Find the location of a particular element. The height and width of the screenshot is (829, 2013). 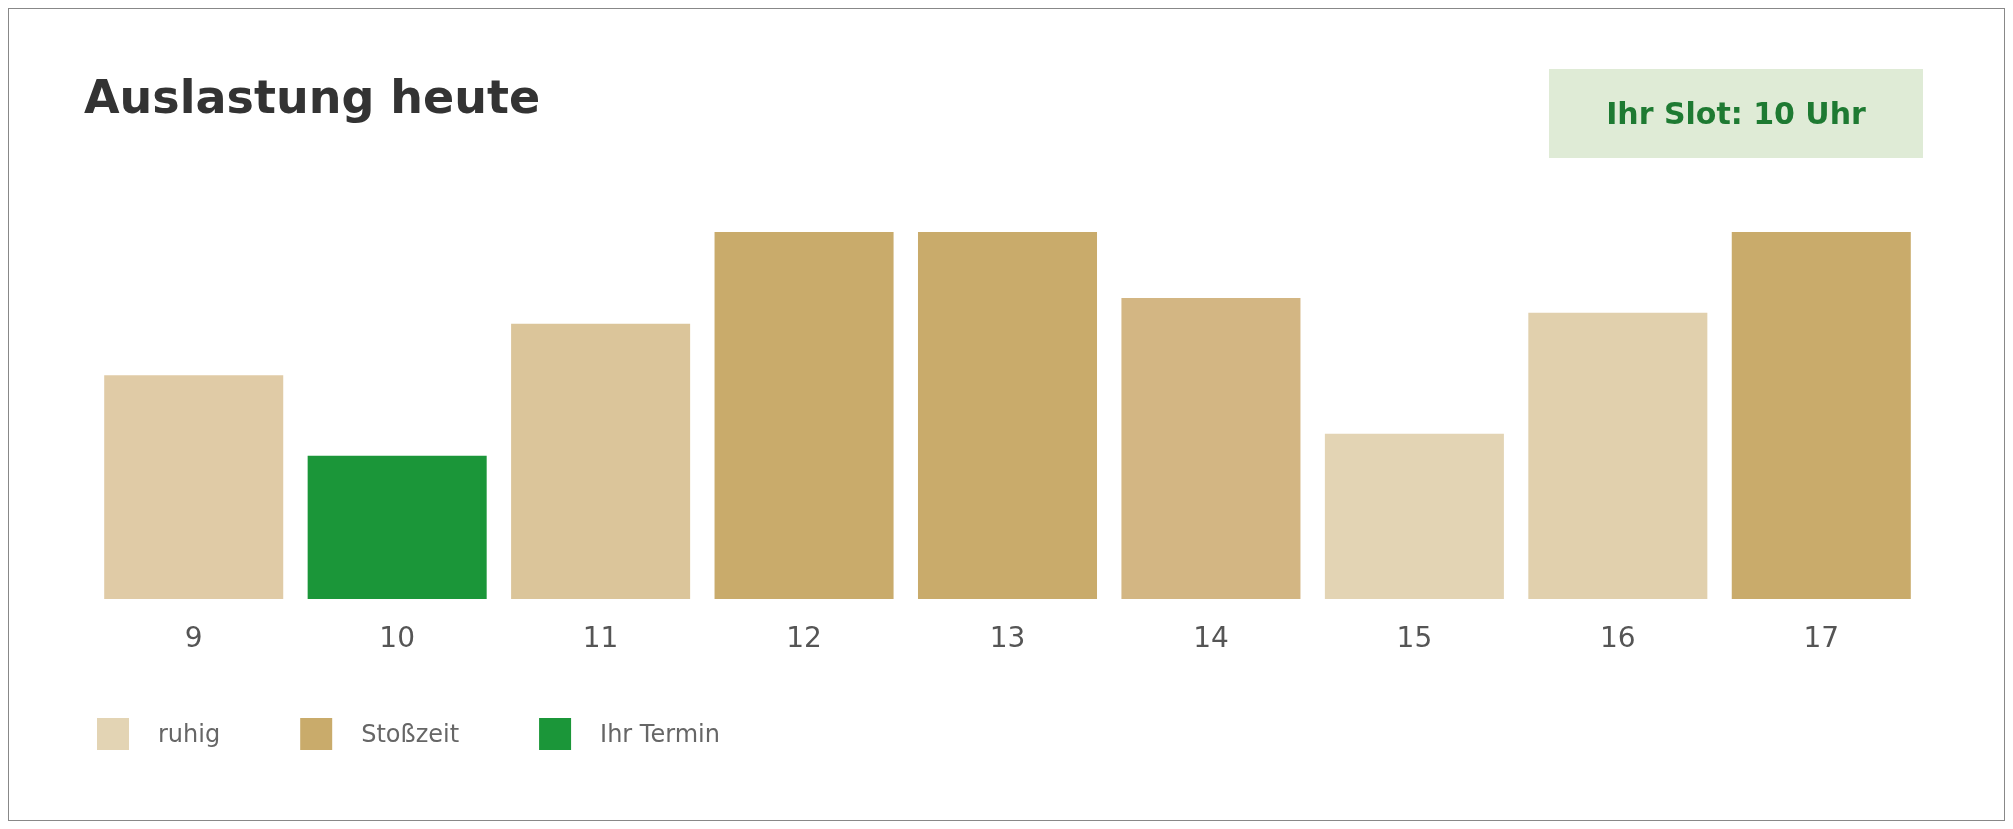

x-tick-label: 17 is located at coordinates (1821, 637).